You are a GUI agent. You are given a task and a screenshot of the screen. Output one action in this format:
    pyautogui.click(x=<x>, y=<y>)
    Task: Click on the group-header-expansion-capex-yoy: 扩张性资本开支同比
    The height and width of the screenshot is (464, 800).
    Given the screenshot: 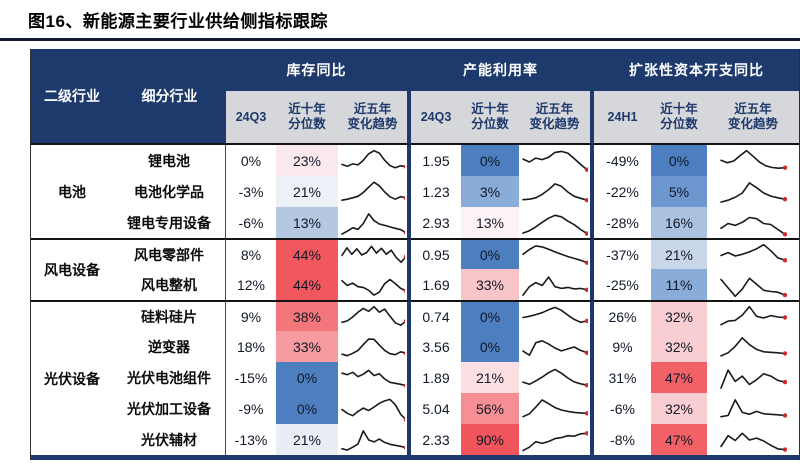 What is the action you would take?
    pyautogui.click(x=696, y=70)
    